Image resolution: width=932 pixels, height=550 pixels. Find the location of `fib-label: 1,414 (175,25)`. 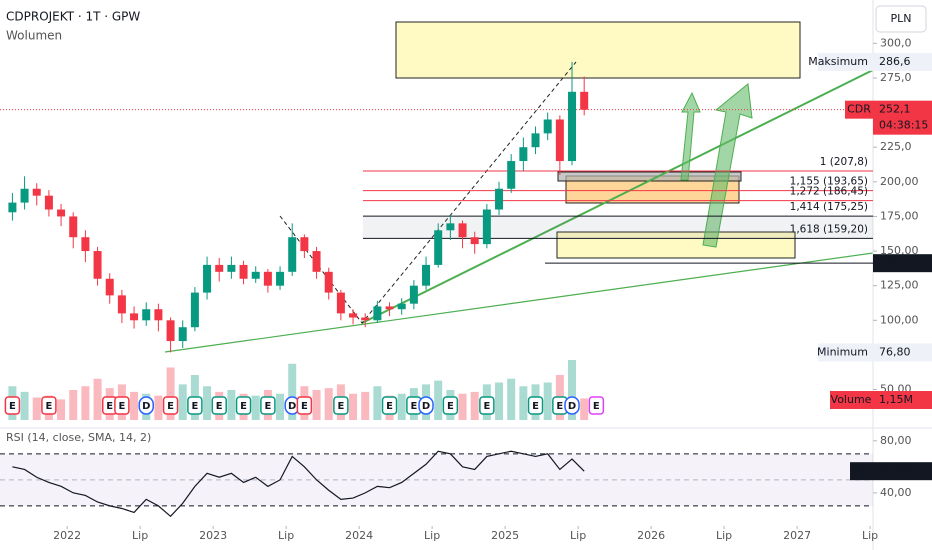

fib-label: 1,414 (175,25) is located at coordinates (829, 207).